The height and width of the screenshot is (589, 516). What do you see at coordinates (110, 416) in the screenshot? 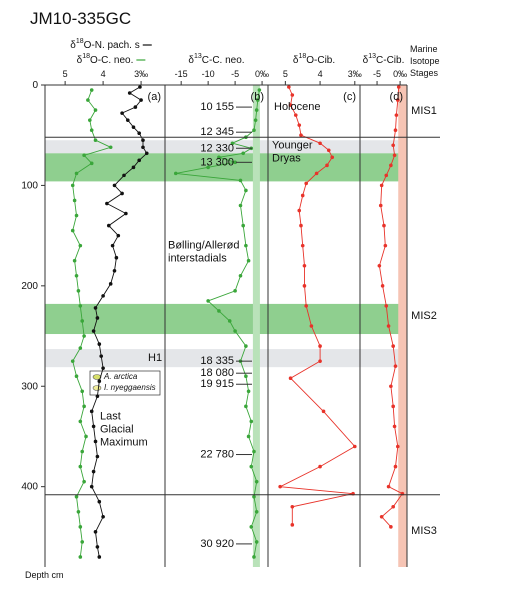
I see `annotation: Last` at bounding box center [110, 416].